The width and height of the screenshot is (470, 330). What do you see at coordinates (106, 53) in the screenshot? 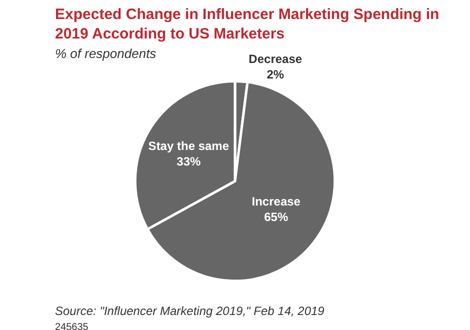
I see `chart-subtitle: % of respondents` at bounding box center [106, 53].